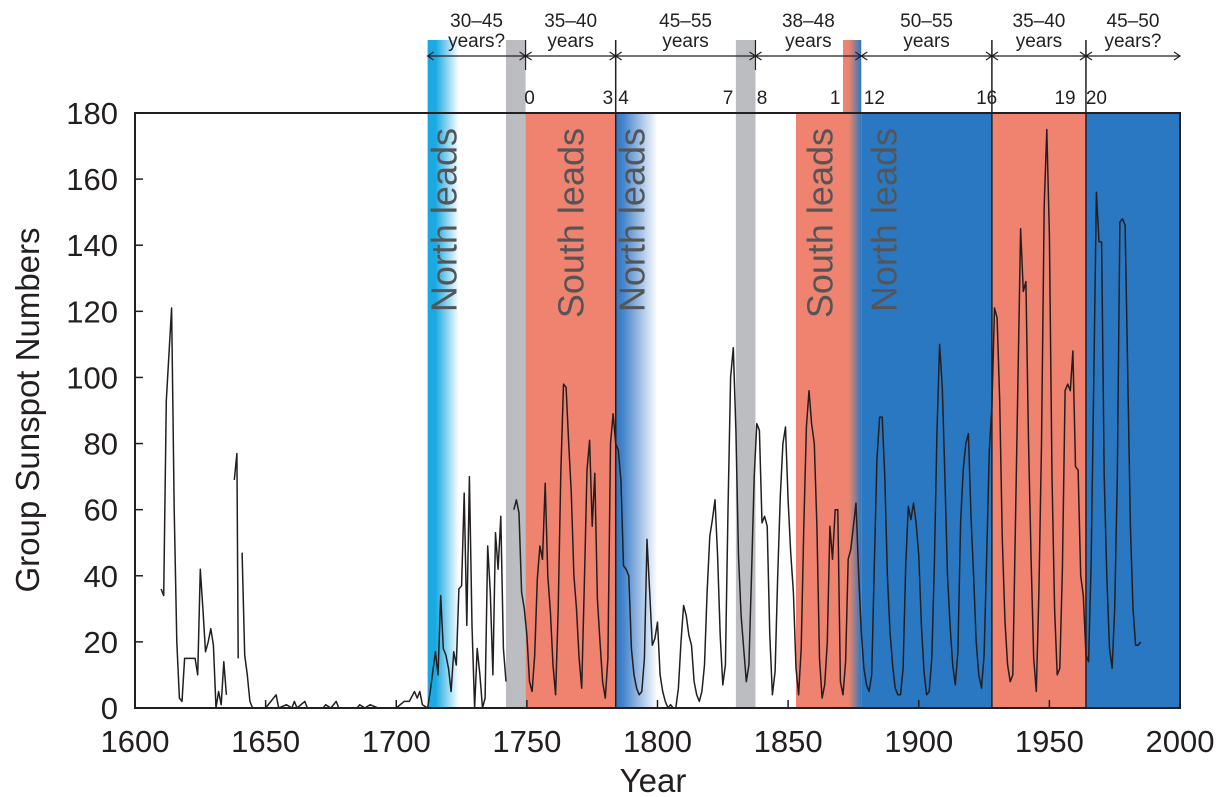 This screenshot has width=1227, height=797. I want to click on region-north, so click(926, 410).